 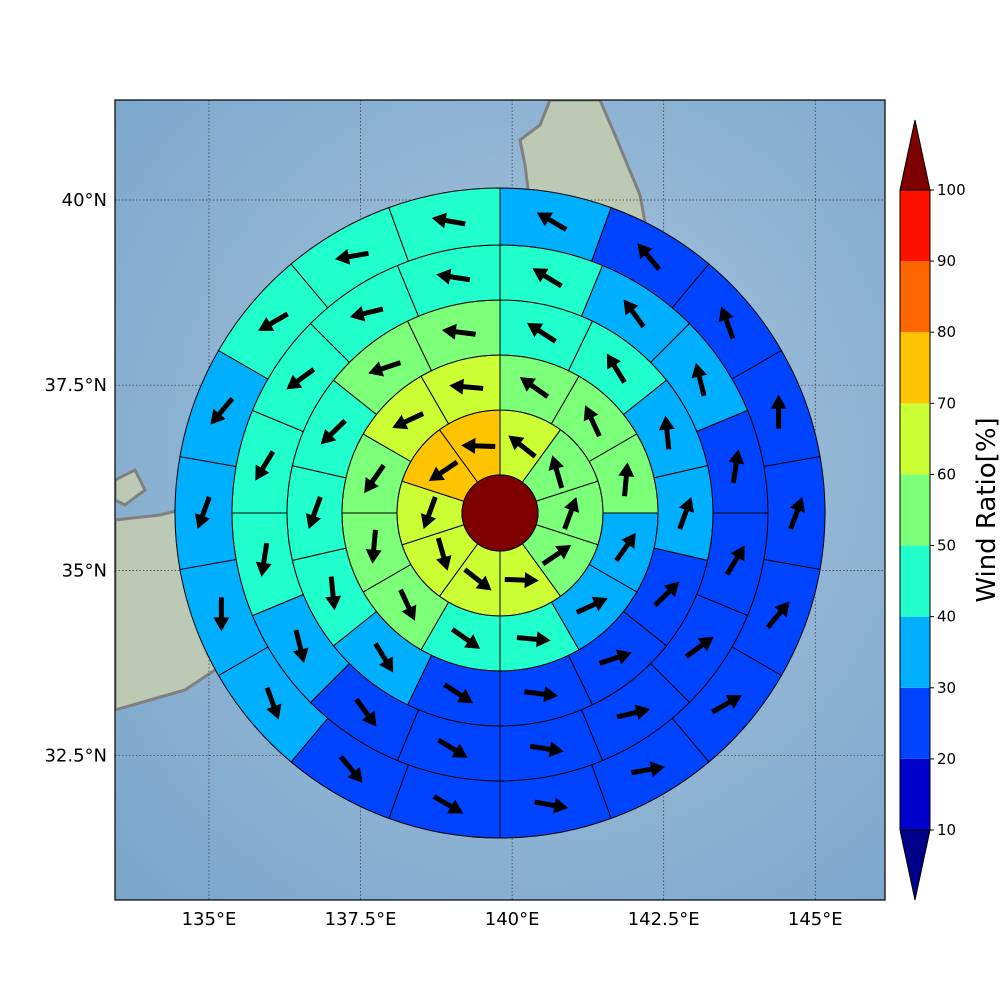 I want to click on lon-tick-label: 145°E, so click(x=815, y=919).